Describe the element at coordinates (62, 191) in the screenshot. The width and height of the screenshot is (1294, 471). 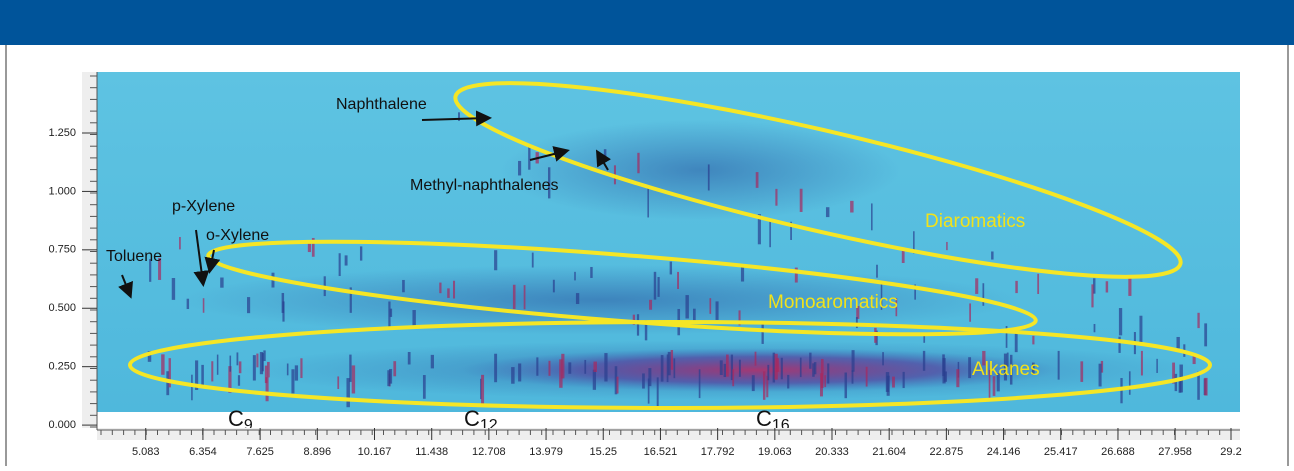
I see `y-tick-label: 1.000` at that location.